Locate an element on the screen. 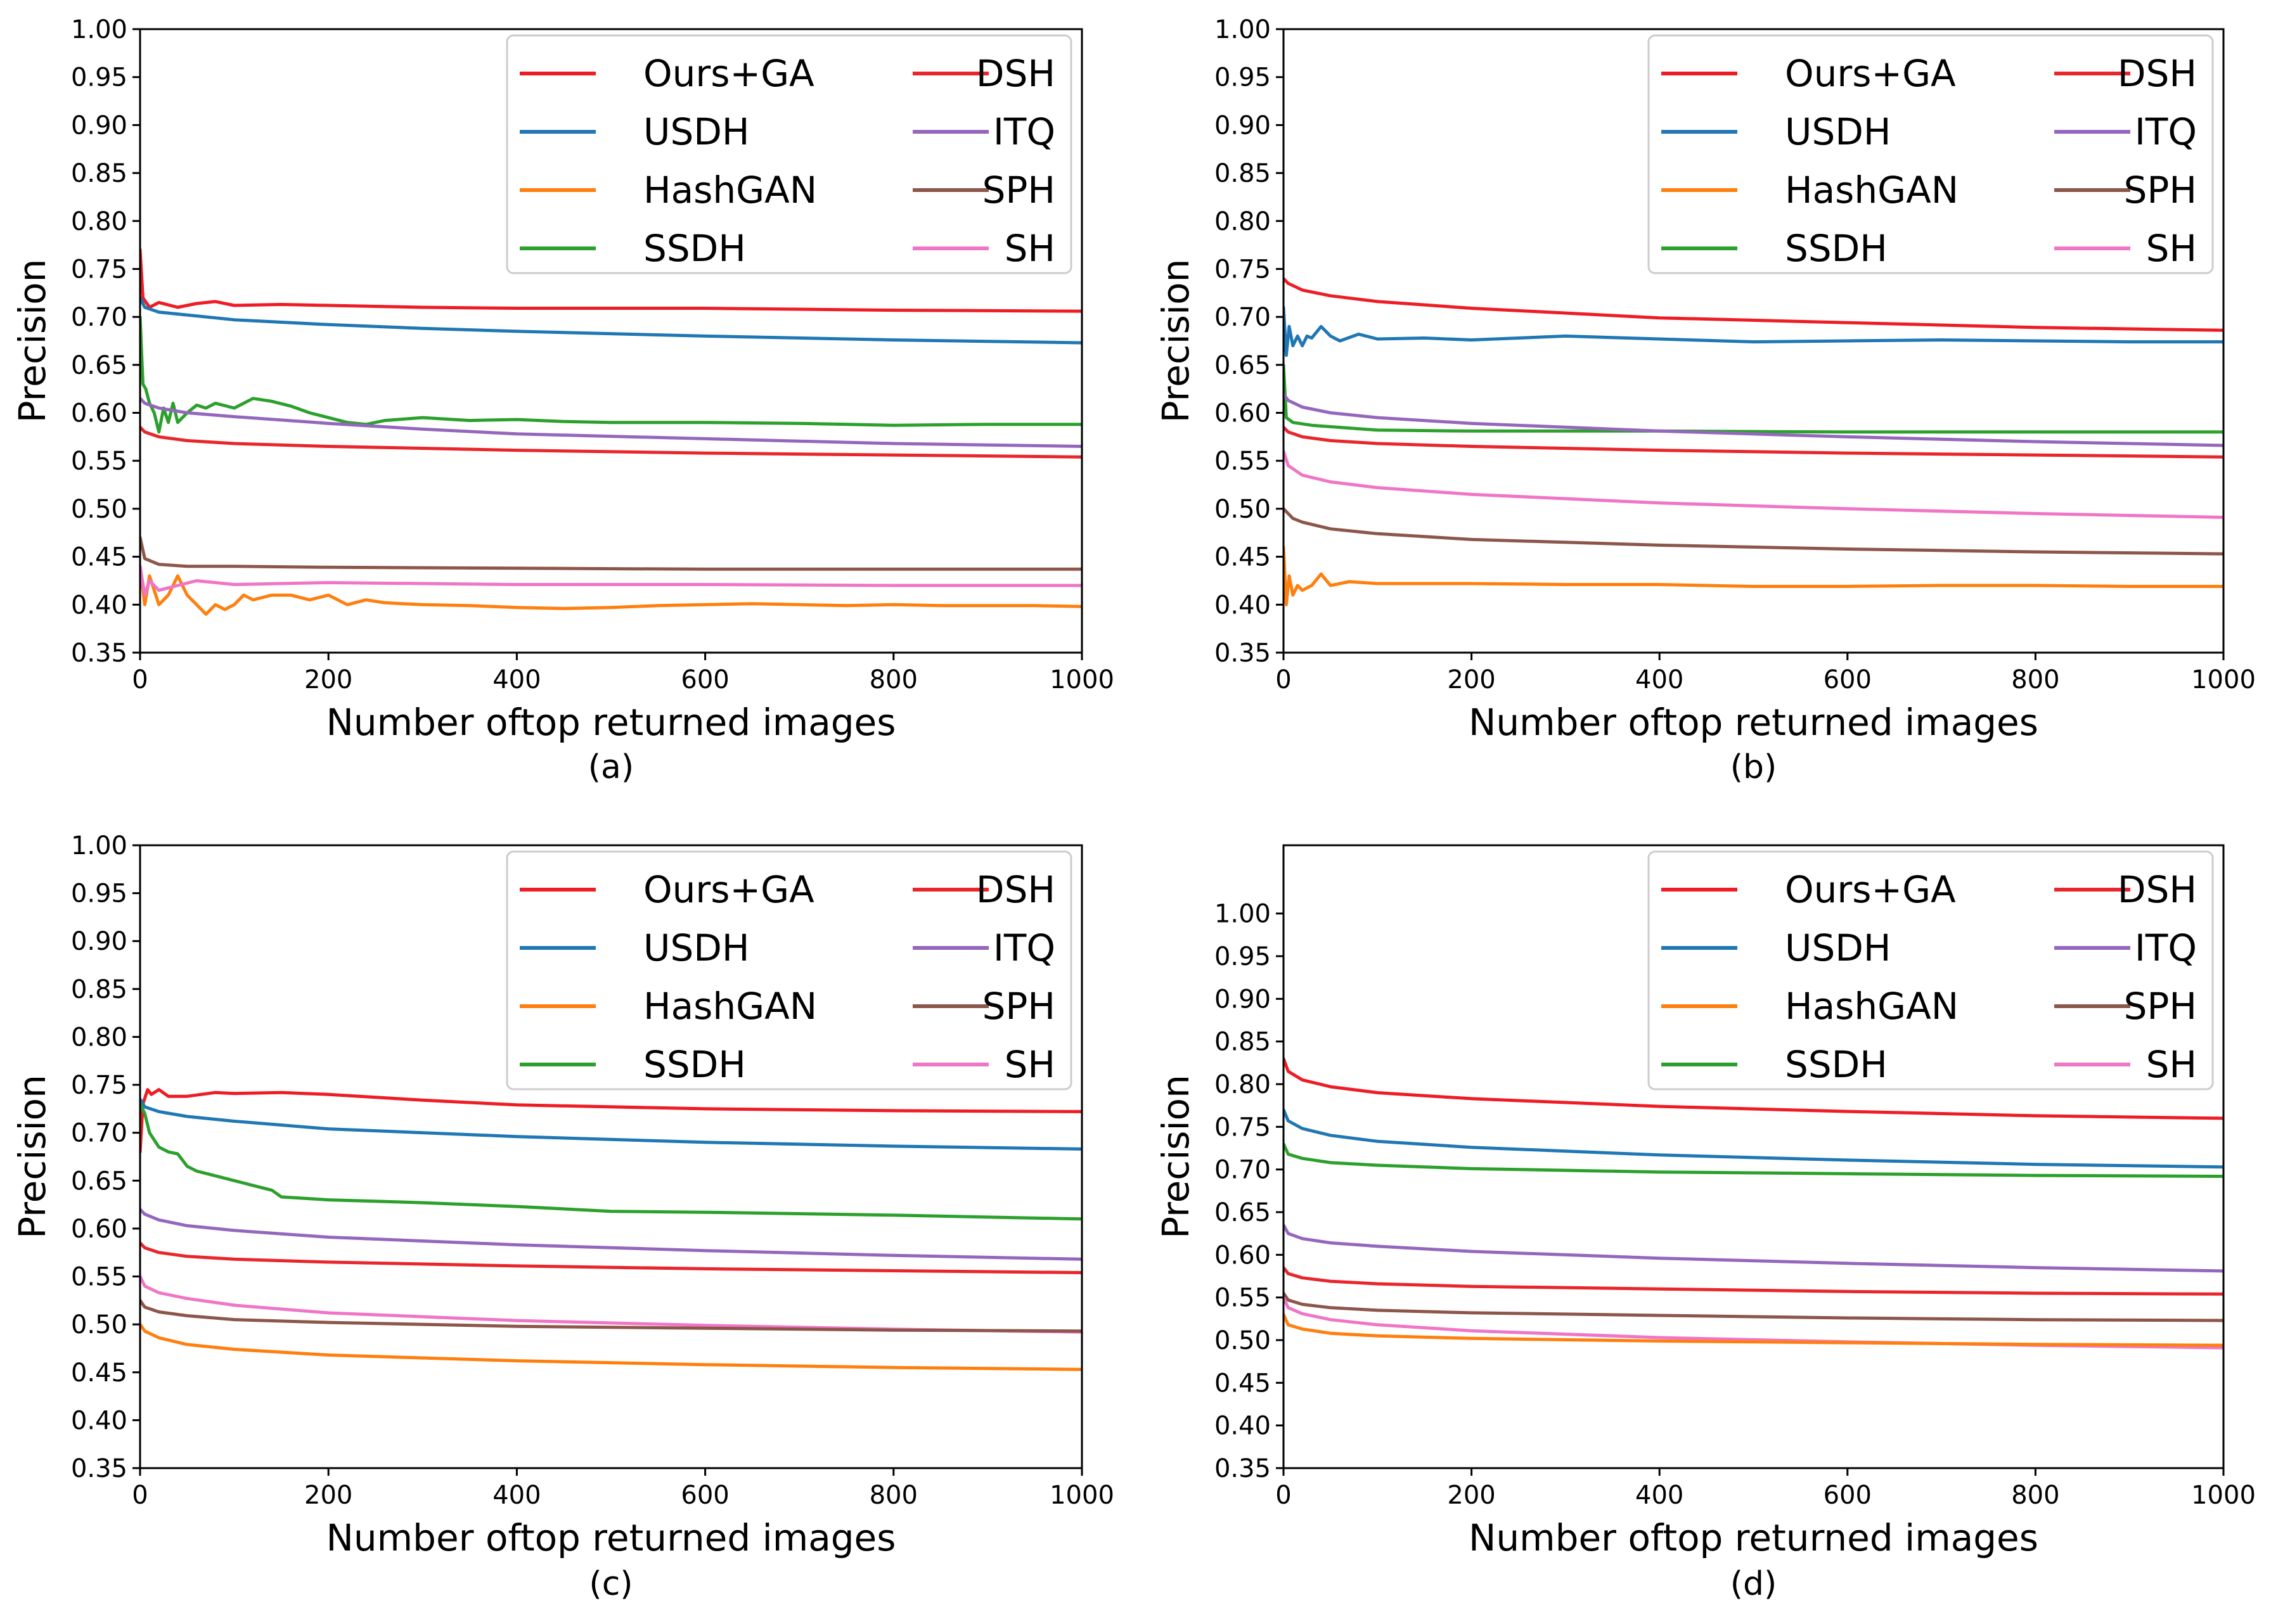 Image resolution: width=2271 pixels, height=1624 pixels. legend-item-sph: SPH is located at coordinates (984, 190).